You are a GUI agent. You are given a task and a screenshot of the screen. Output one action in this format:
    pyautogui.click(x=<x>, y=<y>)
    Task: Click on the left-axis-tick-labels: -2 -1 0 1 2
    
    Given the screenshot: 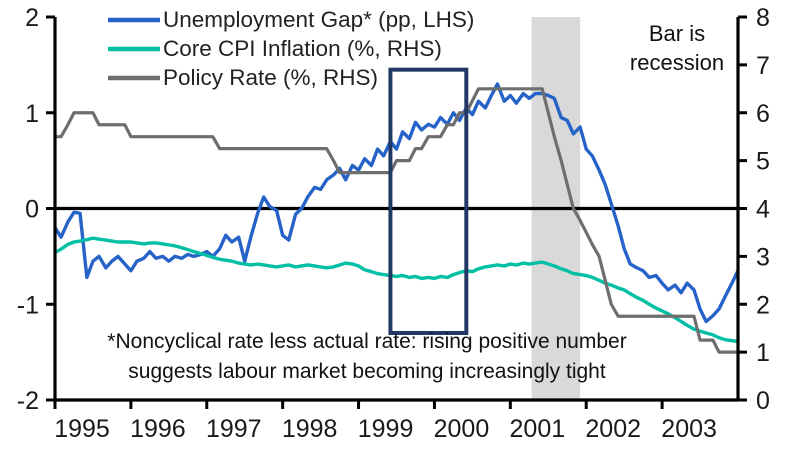 What is the action you would take?
    pyautogui.click(x=28, y=209)
    